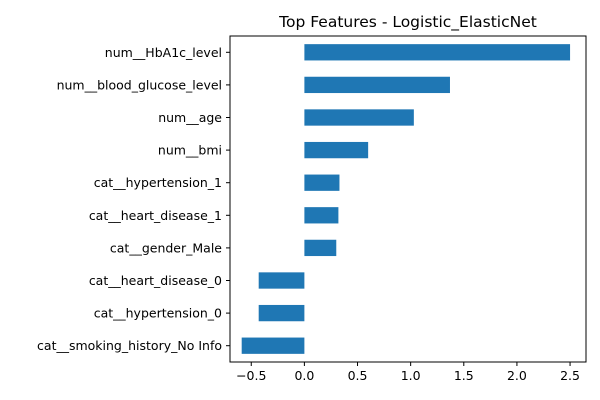  I want to click on x-tick-label-6: 2.5, so click(570, 375).